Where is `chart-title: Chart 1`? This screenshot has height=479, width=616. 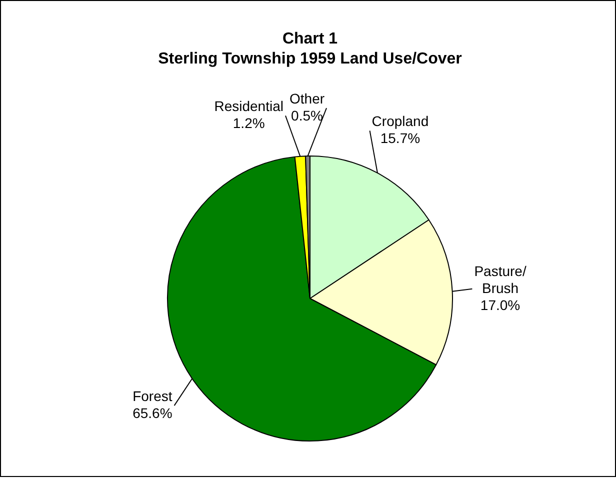
chart-title: Chart 1 is located at coordinates (310, 39).